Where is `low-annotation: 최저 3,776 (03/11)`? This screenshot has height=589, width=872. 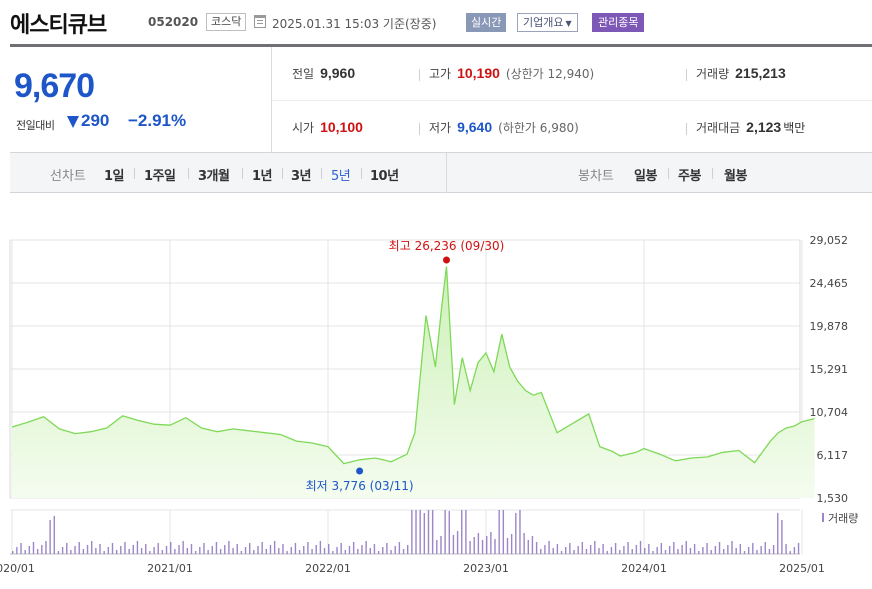
low-annotation: 최저 3,776 (03/11) is located at coordinates (360, 486).